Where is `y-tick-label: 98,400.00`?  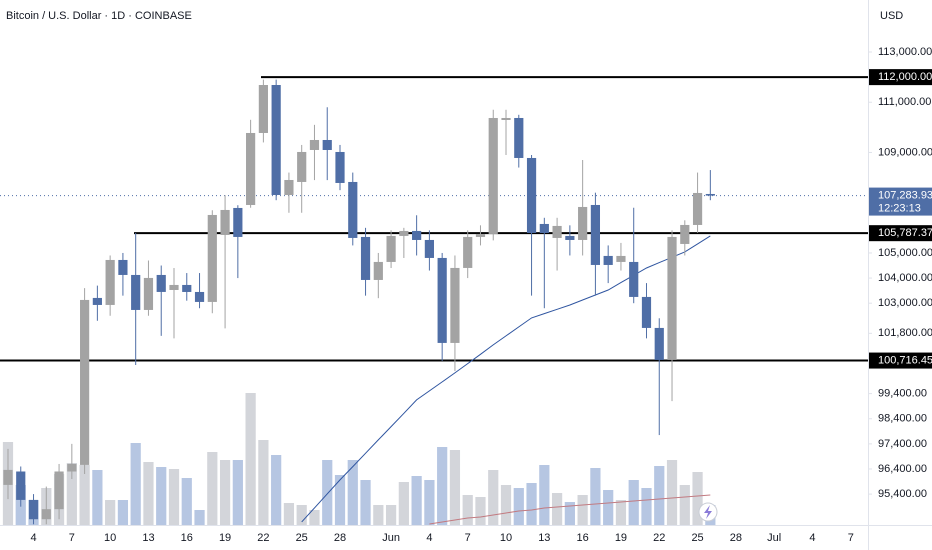
y-tick-label: 98,400.00 is located at coordinates (902, 419).